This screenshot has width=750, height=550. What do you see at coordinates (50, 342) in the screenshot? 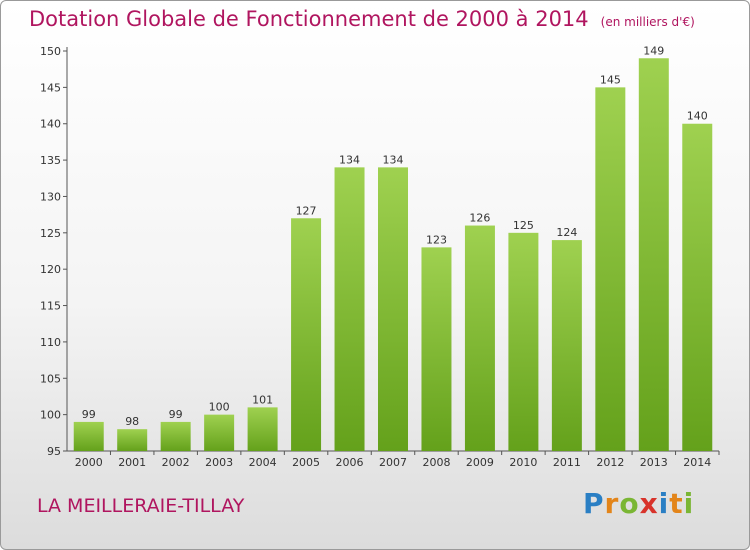
I see `y-tick-label: 110` at bounding box center [50, 342].